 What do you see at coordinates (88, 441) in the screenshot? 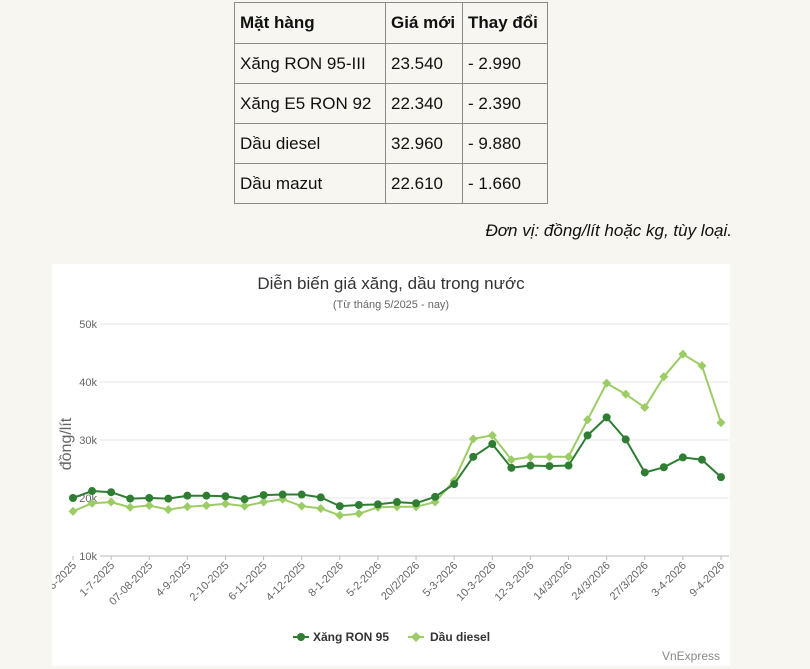
I see `y-tick-label: 30k` at bounding box center [88, 441].